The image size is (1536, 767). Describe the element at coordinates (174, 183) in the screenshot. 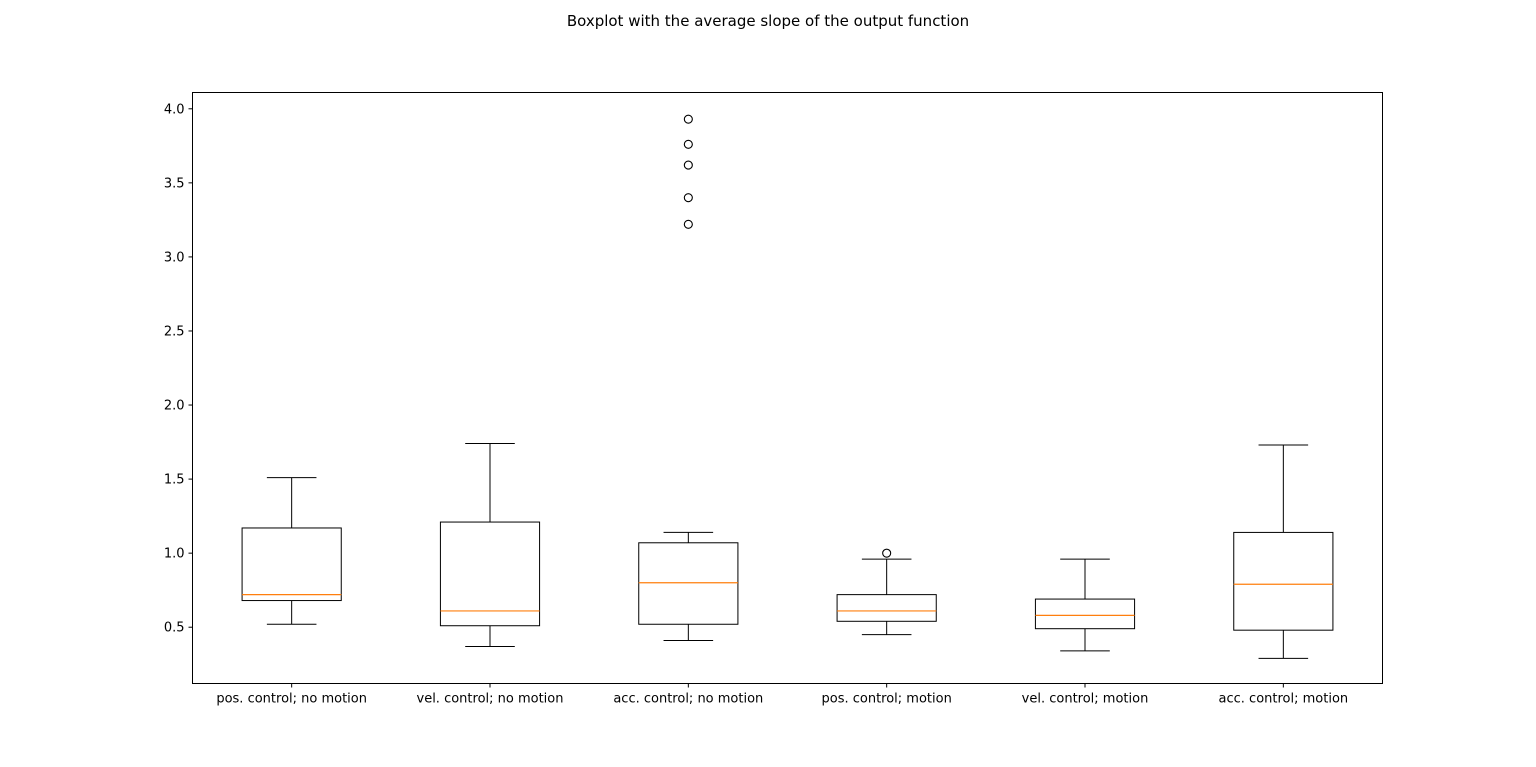

I see `y-tick-label: 3.5` at that location.